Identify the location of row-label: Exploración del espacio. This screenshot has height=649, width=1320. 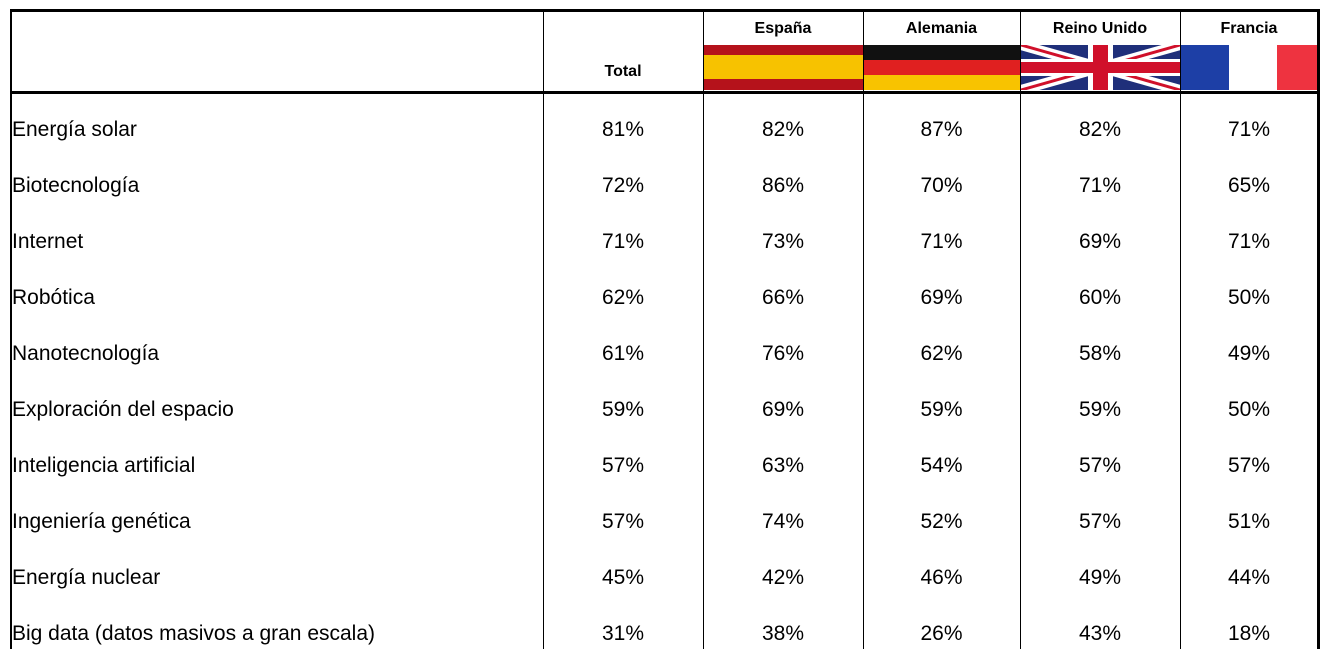
(123, 409).